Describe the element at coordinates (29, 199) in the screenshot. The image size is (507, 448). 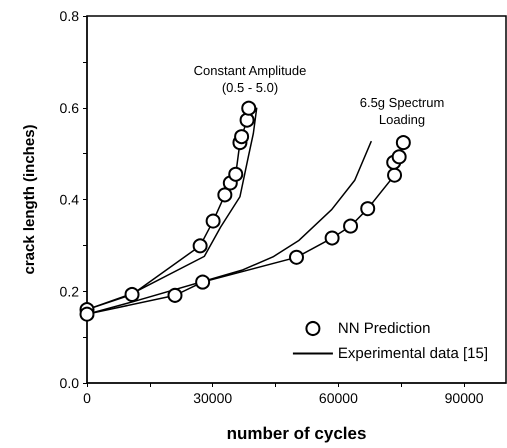
I see `y-axis-title: crack length (inches)` at that location.